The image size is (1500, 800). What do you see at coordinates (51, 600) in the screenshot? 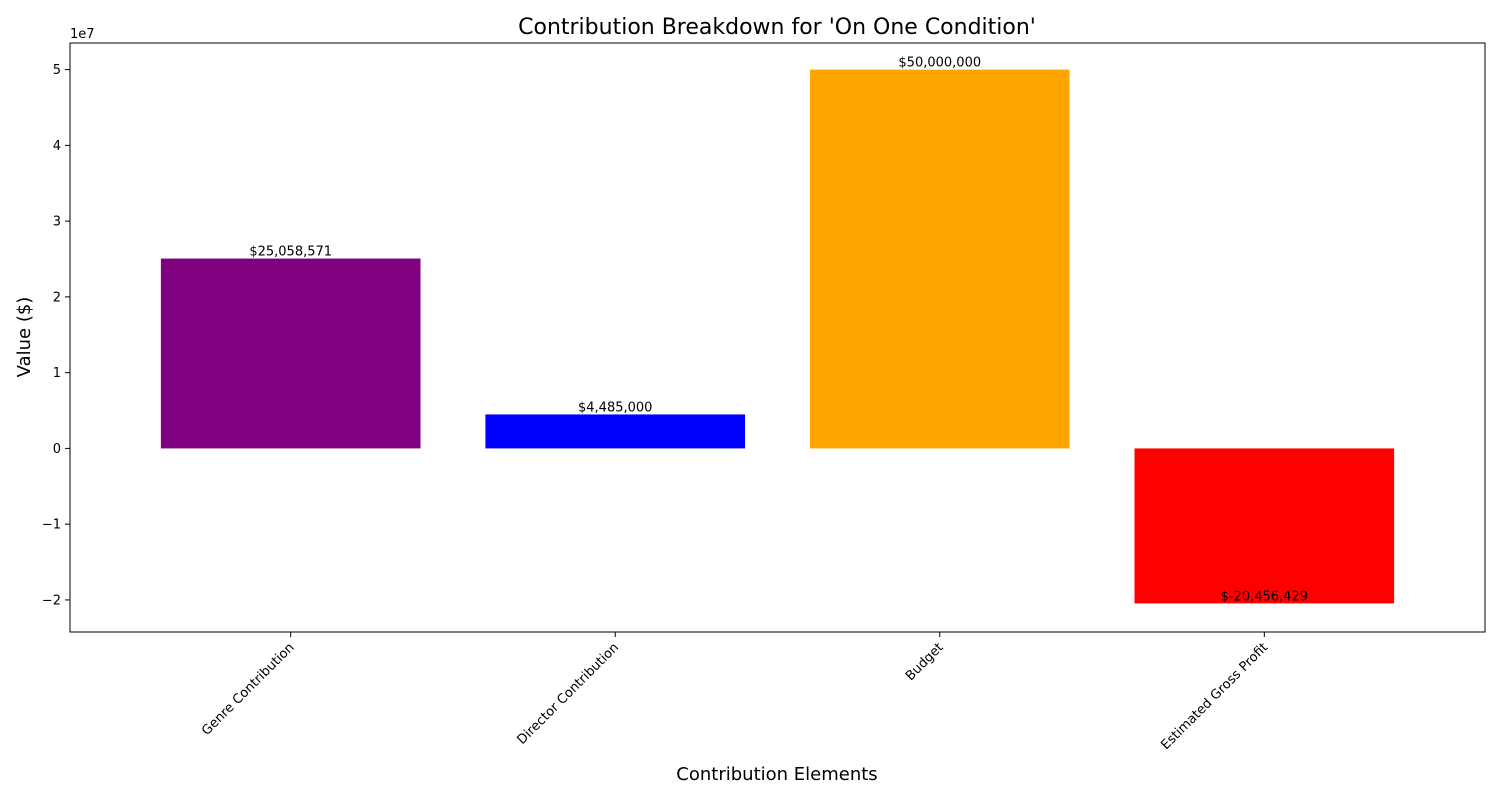
I see `y-tick-label-0: −2` at bounding box center [51, 600].